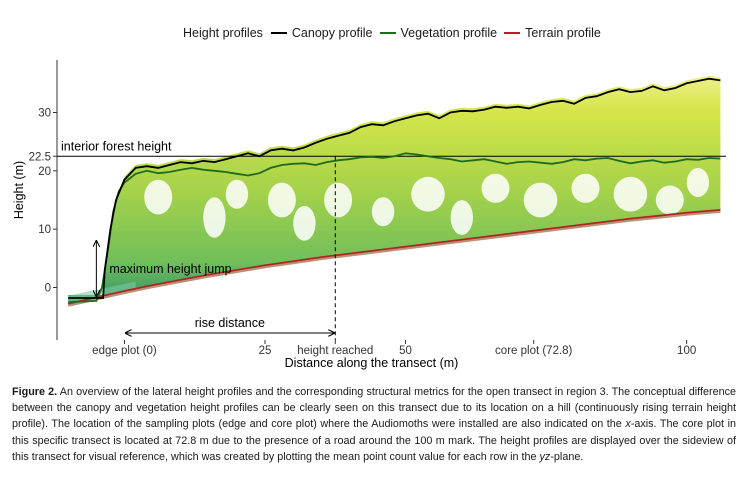  What do you see at coordinates (19, 190) in the screenshot?
I see `y-axis-label: Height (m)` at bounding box center [19, 190].